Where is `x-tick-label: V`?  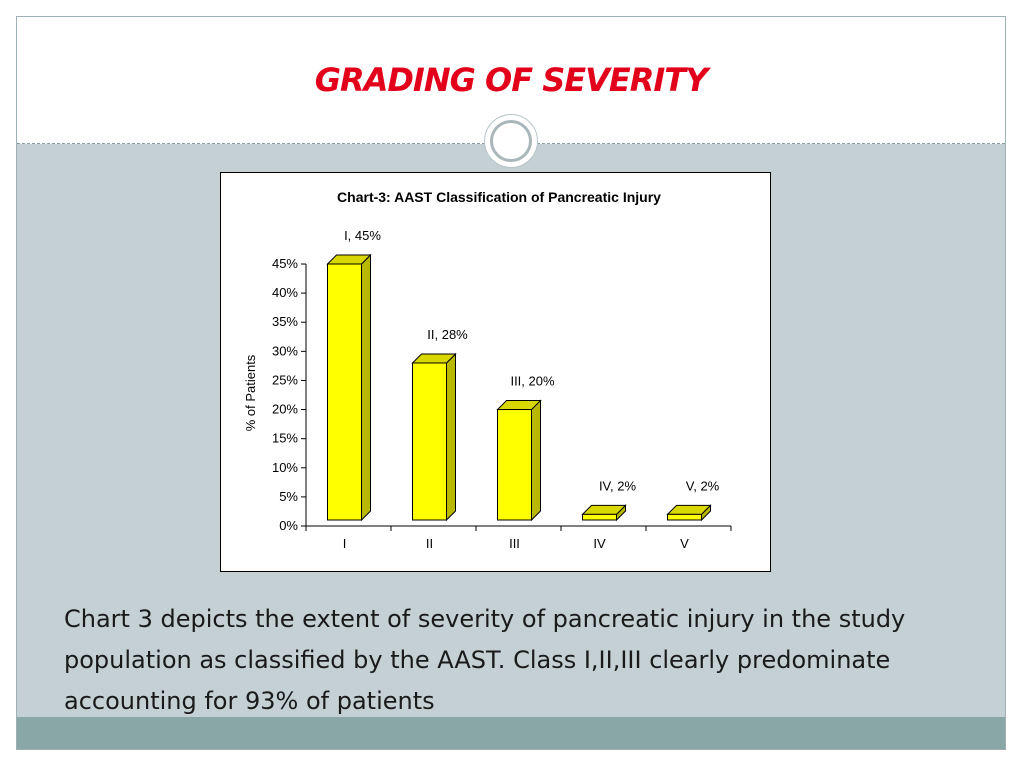 x-tick-label: V is located at coordinates (684, 543).